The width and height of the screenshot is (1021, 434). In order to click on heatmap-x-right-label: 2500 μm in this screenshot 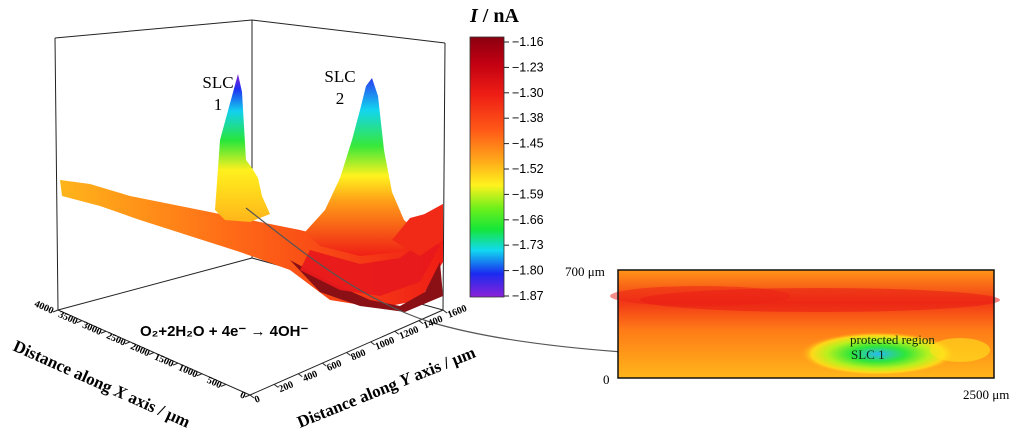, I will do `click(986, 394)`.